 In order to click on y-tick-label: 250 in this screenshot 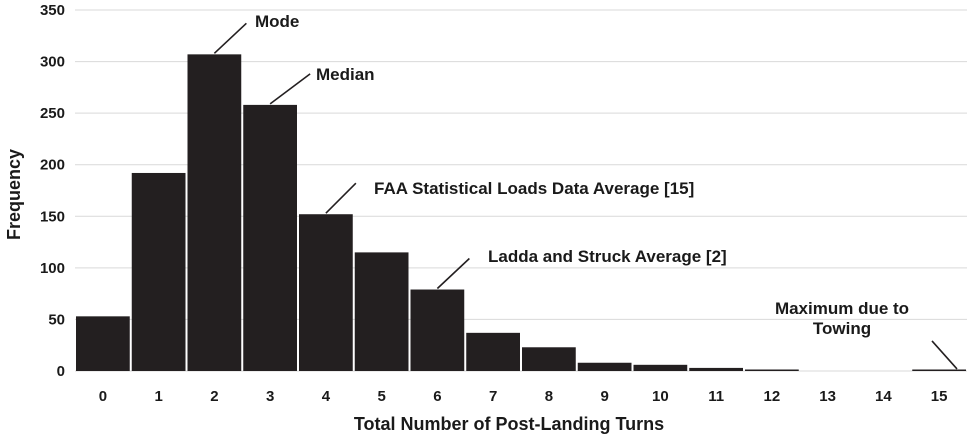, I will do `click(52, 113)`.